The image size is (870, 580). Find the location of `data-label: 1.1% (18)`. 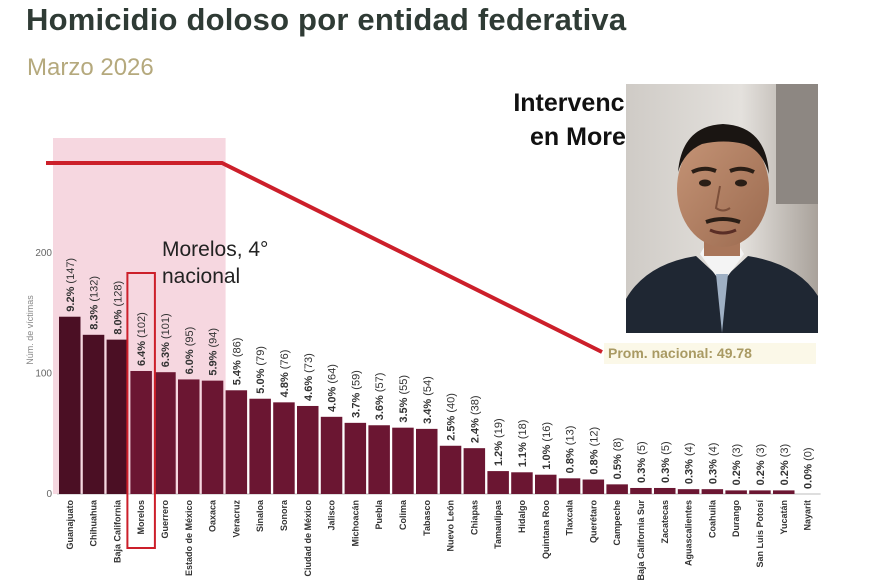

data-label: 1.1% (18) is located at coordinates (523, 444).